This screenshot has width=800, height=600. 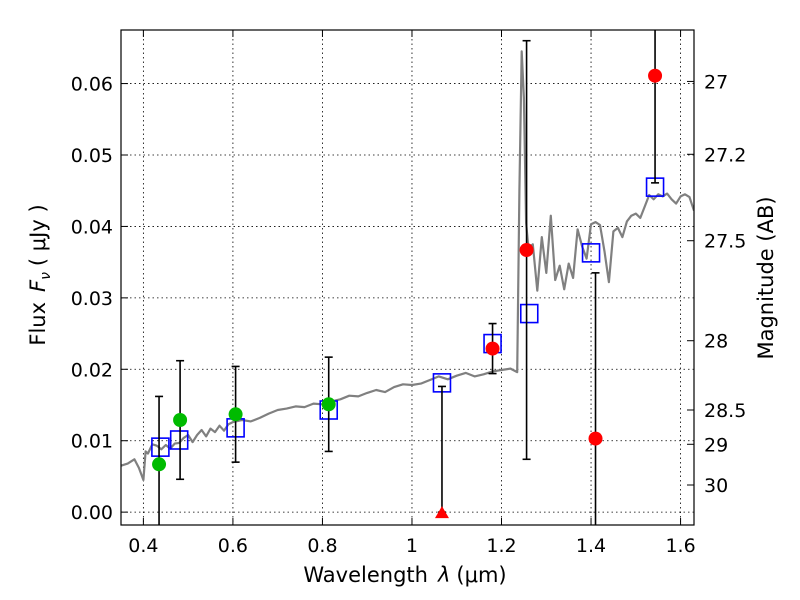 What do you see at coordinates (680, 546) in the screenshot?
I see `x-tick-label: 1.6` at bounding box center [680, 546].